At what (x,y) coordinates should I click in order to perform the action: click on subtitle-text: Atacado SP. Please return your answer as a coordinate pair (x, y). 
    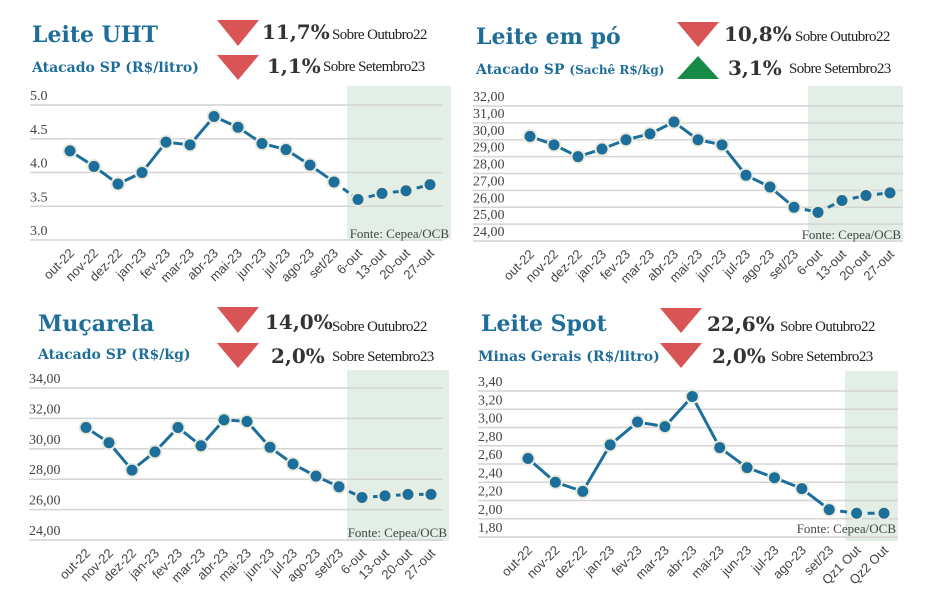
    Looking at the image, I should click on (520, 70).